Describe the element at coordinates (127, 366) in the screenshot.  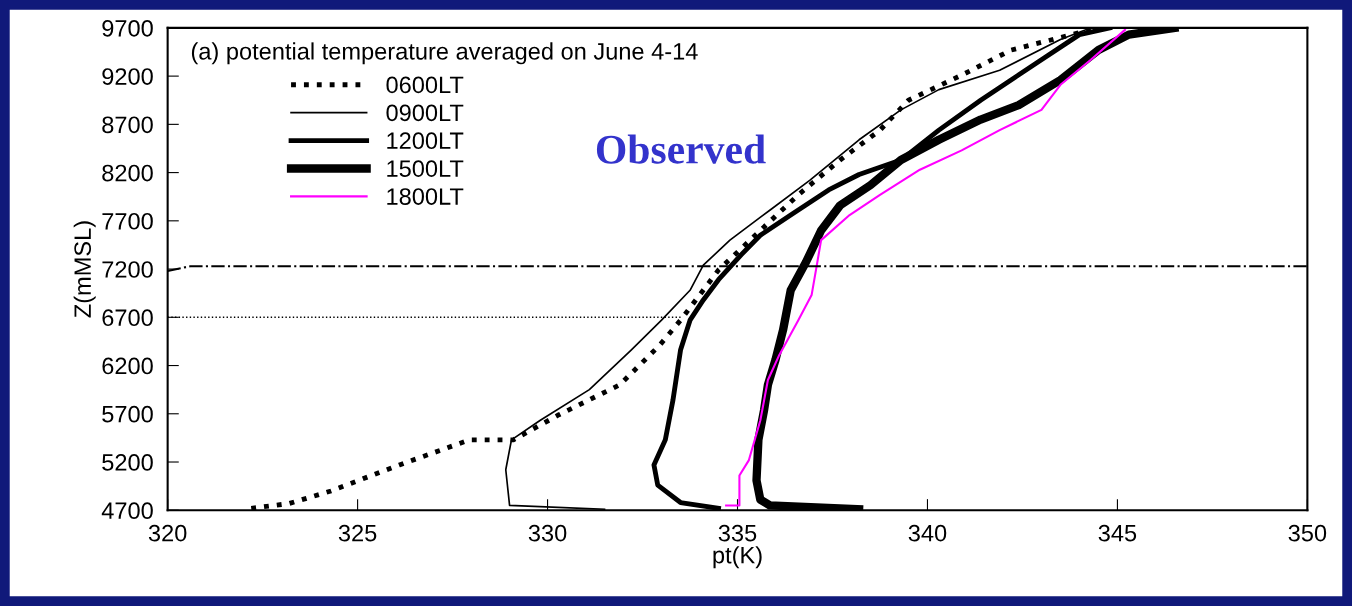
I see `y-tick-label: 6200` at that location.